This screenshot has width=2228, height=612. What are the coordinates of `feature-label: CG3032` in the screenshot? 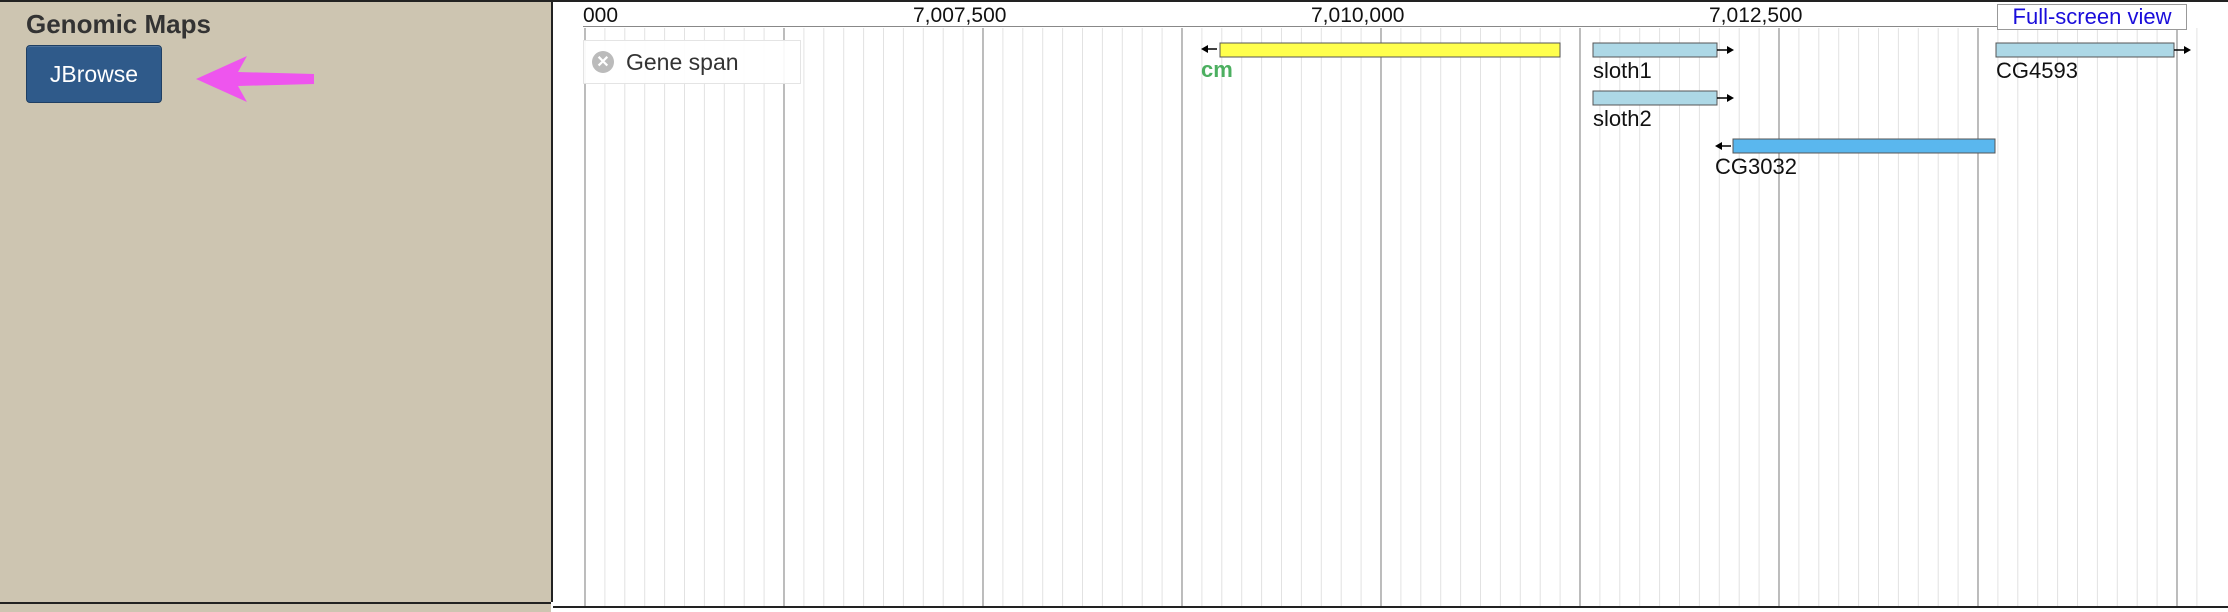 It's located at (1756, 166).